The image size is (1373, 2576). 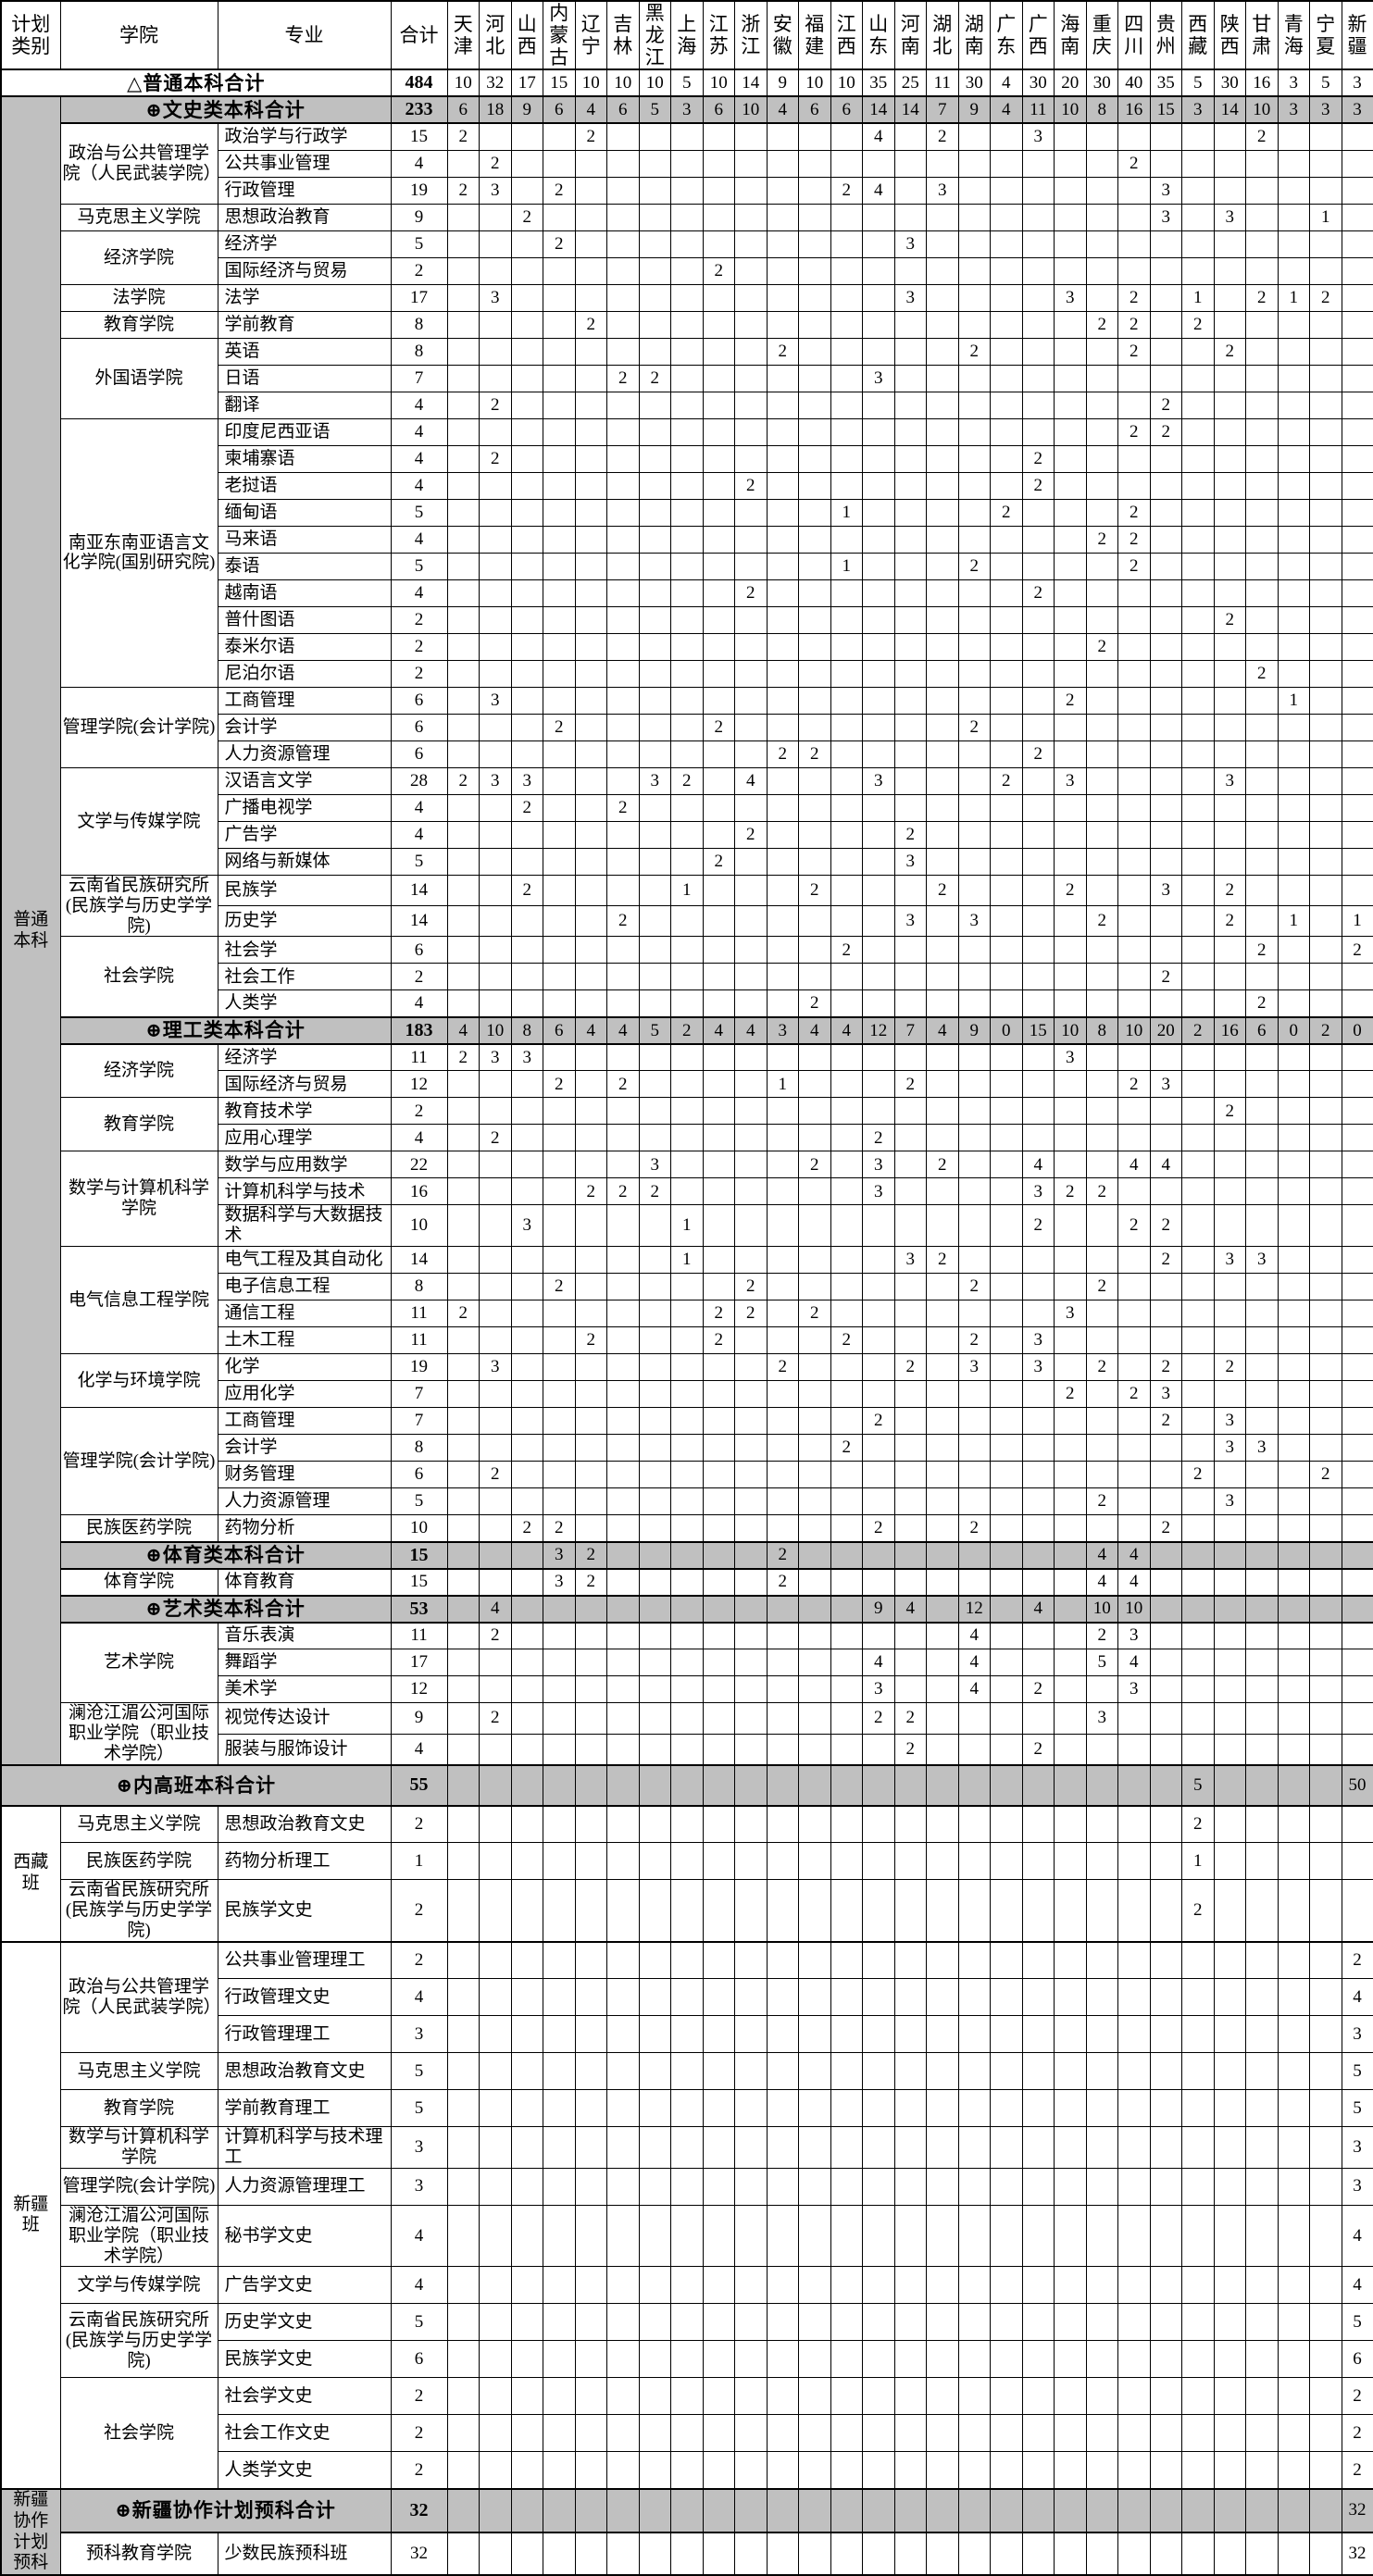 What do you see at coordinates (304, 244) in the screenshot?
I see `major-cell: 经济学` at bounding box center [304, 244].